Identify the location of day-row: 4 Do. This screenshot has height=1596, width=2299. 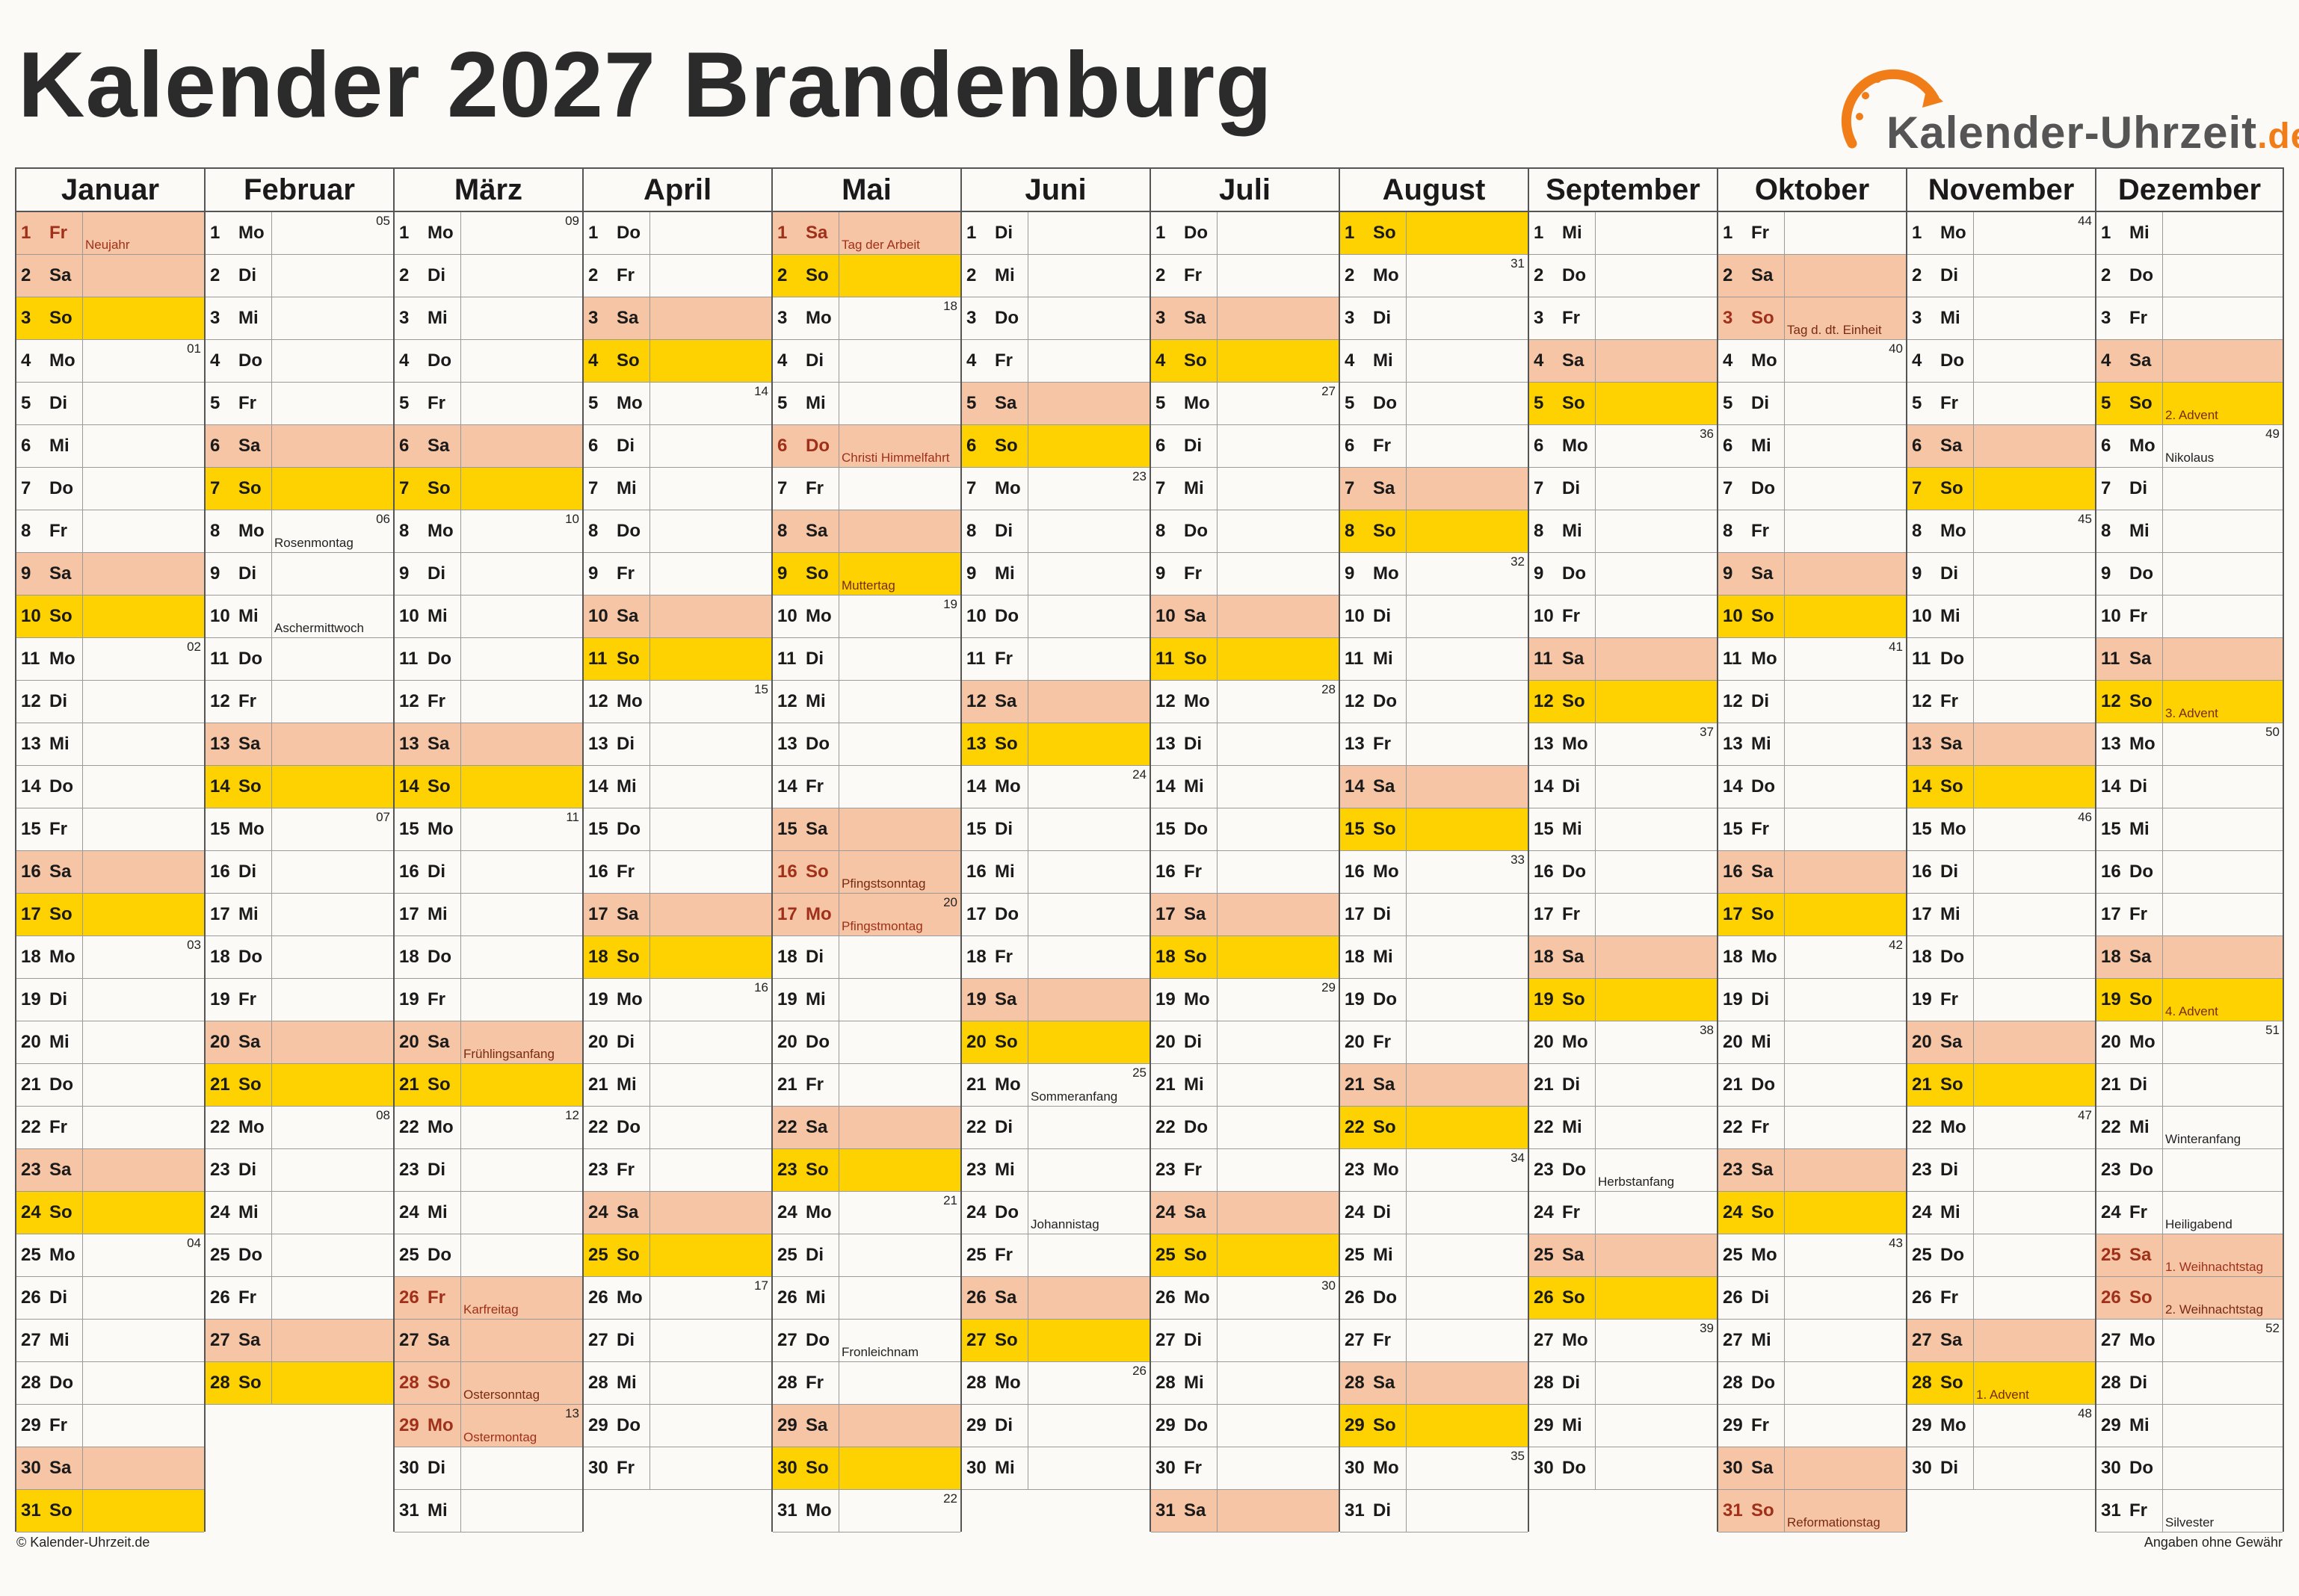
(300, 362).